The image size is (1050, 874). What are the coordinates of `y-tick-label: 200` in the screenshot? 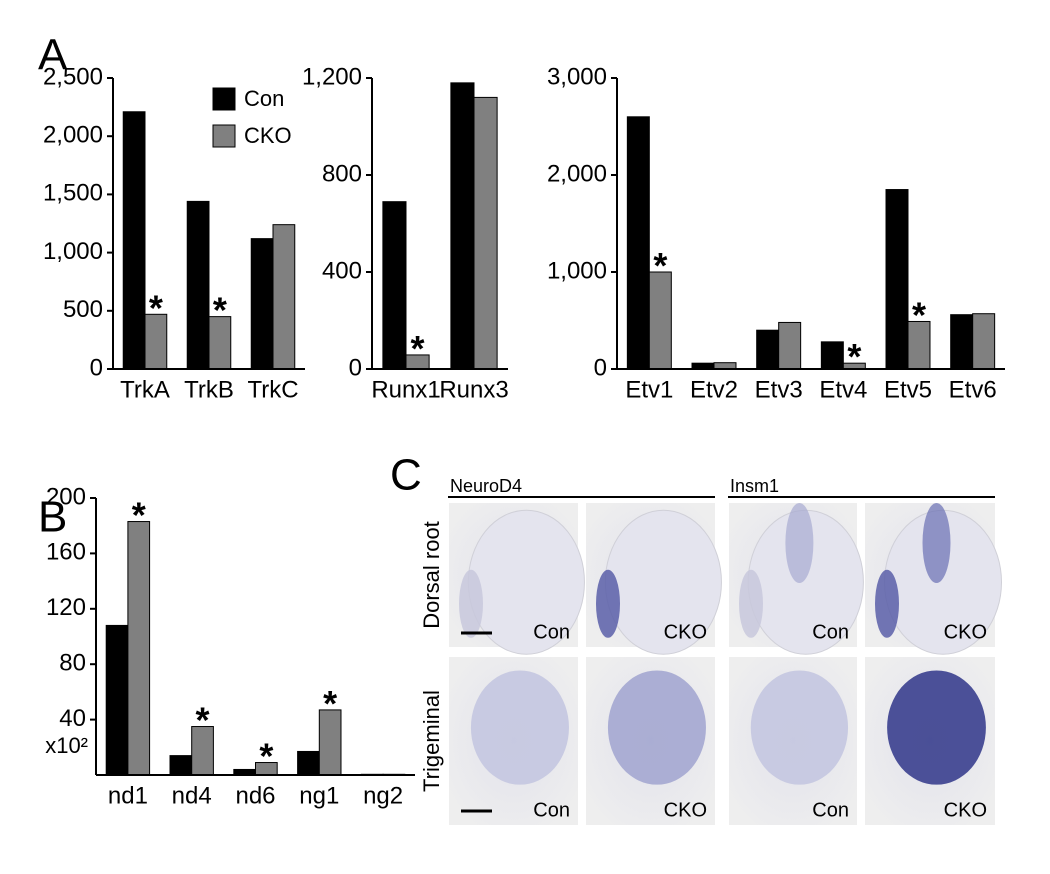 It's located at (66, 496).